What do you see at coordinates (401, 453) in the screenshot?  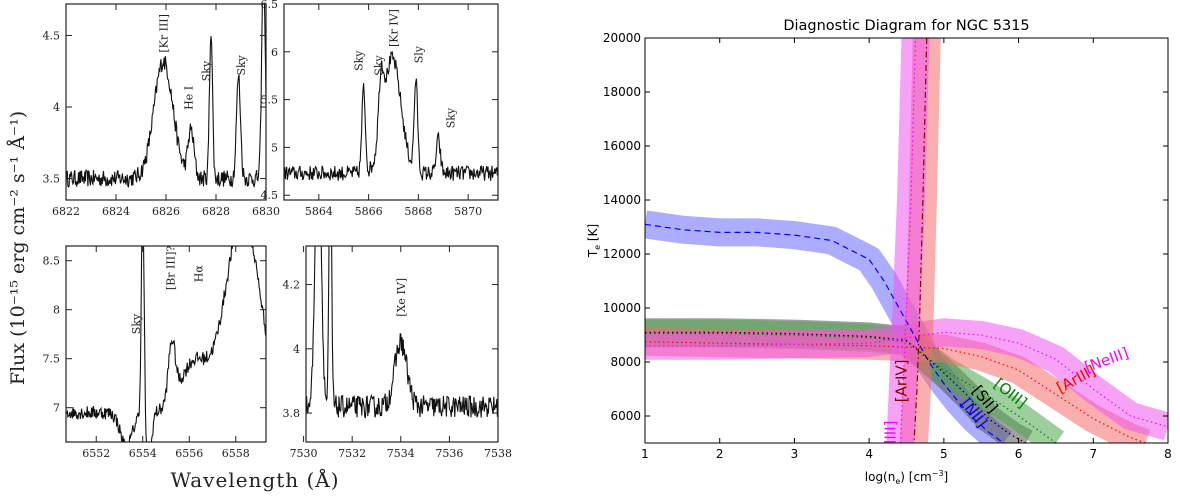 I see `x-tick-label: 7534` at bounding box center [401, 453].